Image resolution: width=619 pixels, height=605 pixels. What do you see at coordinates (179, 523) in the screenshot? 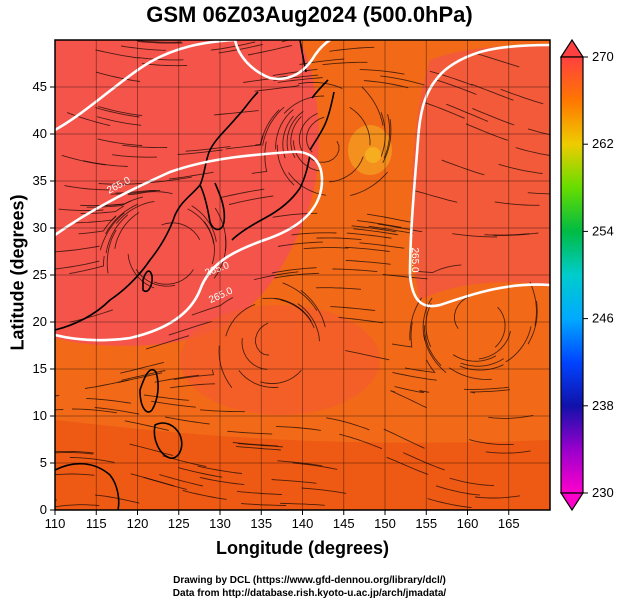
I see `x-tick-label: 125` at bounding box center [179, 523].